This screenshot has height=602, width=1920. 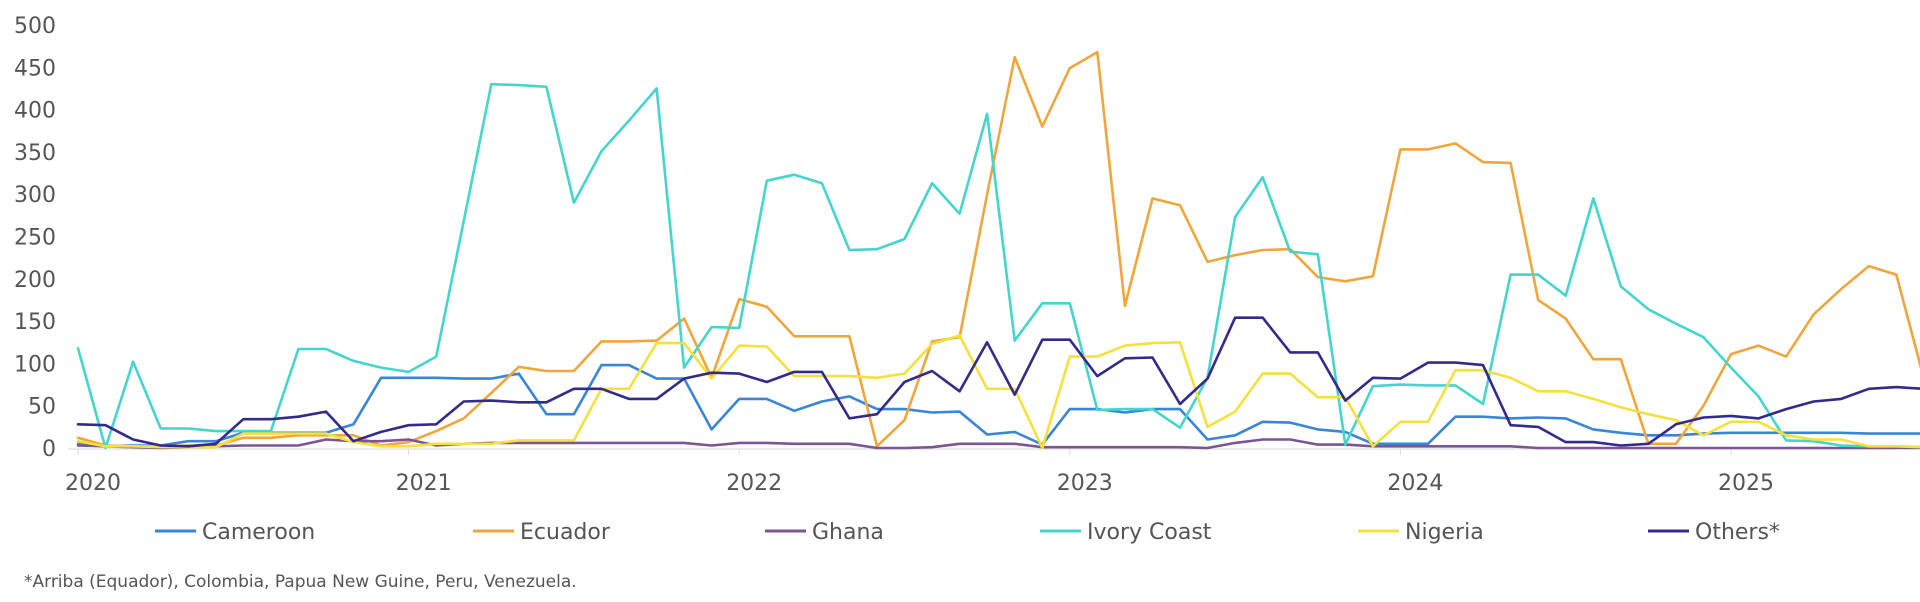 What do you see at coordinates (1149, 532) in the screenshot?
I see `legend-label: Ivory Coast` at bounding box center [1149, 532].